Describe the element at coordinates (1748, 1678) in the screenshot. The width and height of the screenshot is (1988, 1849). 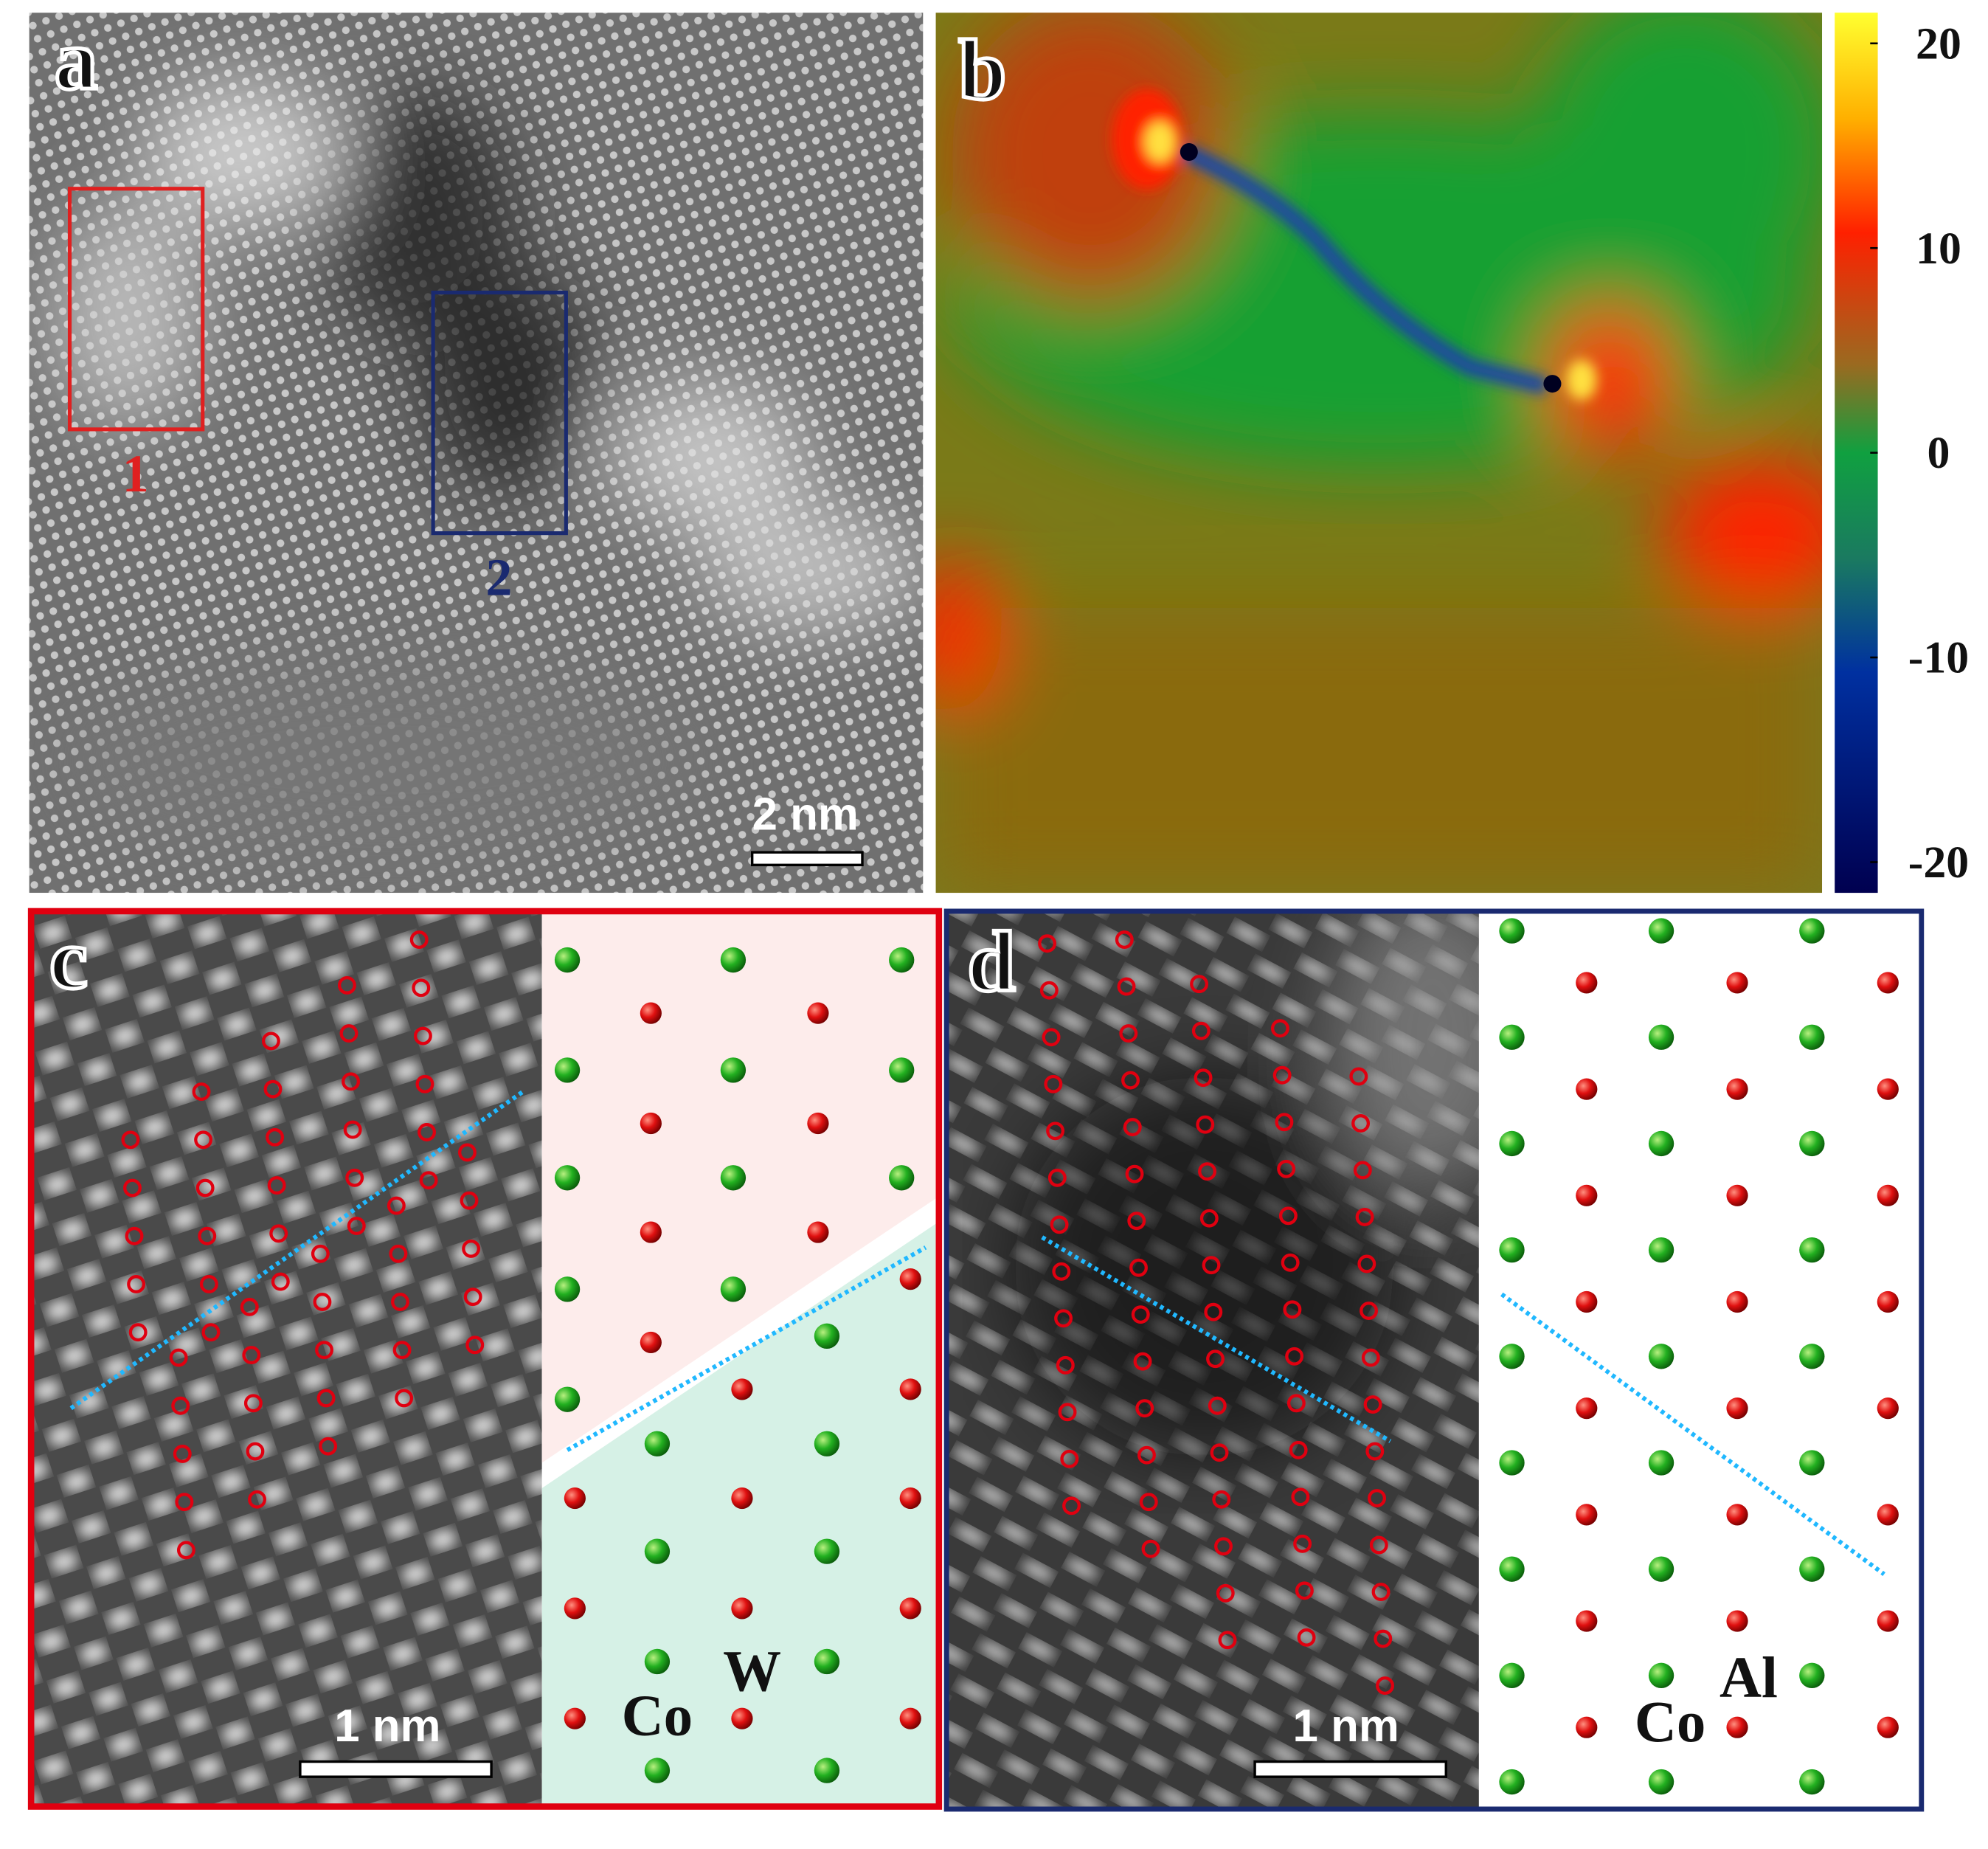
I see `atom-label: Al` at that location.